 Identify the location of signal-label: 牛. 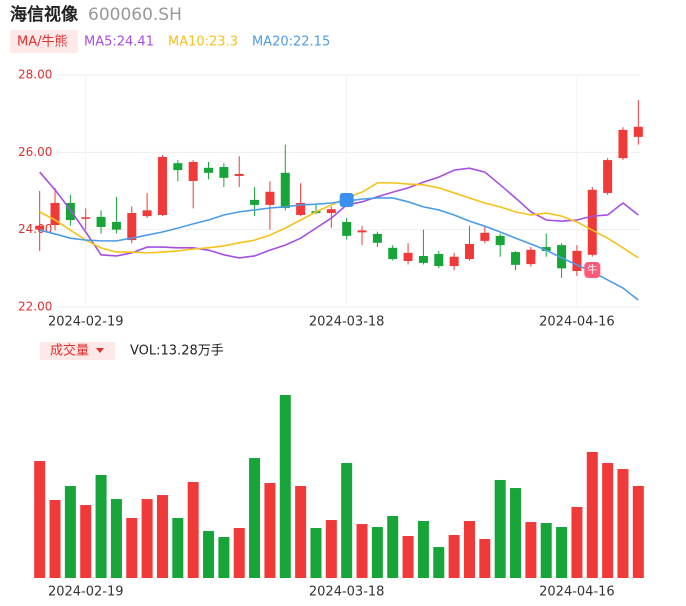
(592, 269).